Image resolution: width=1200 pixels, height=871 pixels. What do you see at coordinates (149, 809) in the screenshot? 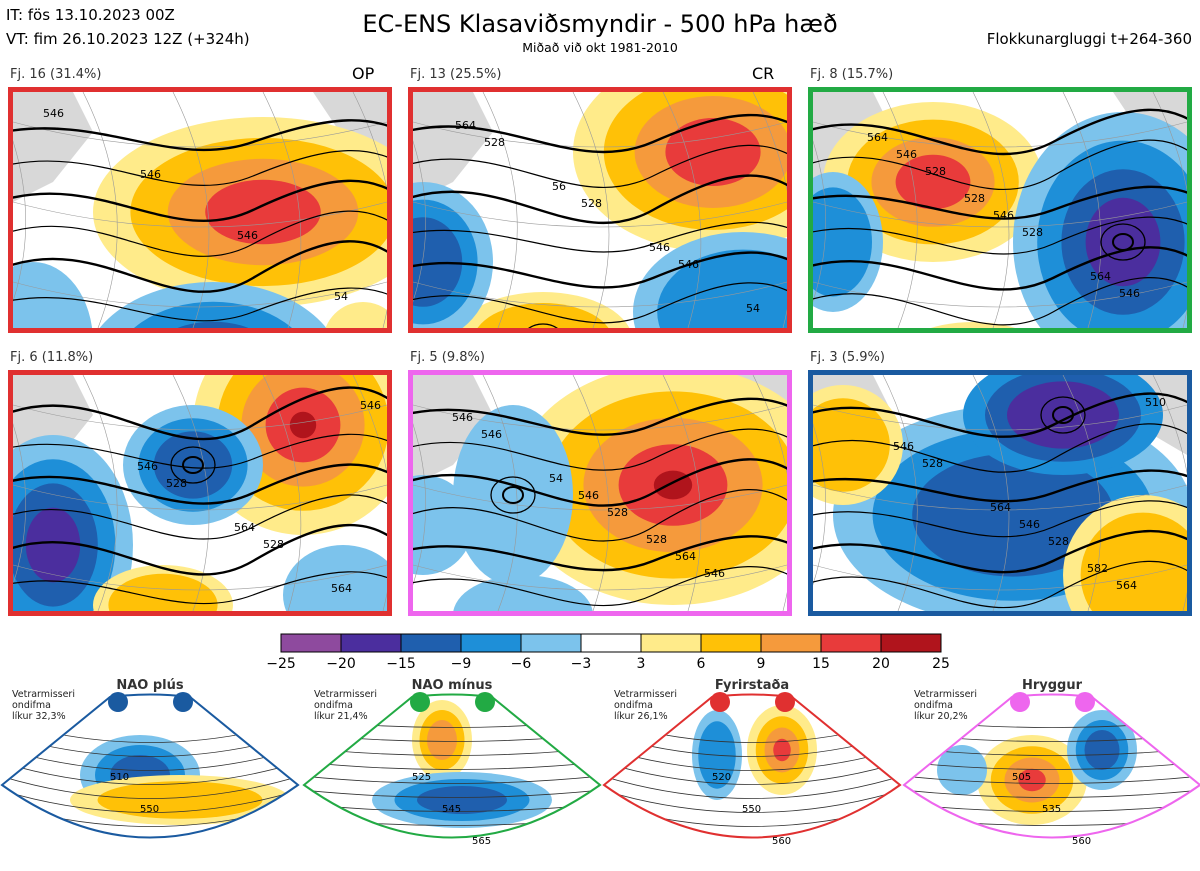
I see `contour-label: 550` at bounding box center [149, 809].